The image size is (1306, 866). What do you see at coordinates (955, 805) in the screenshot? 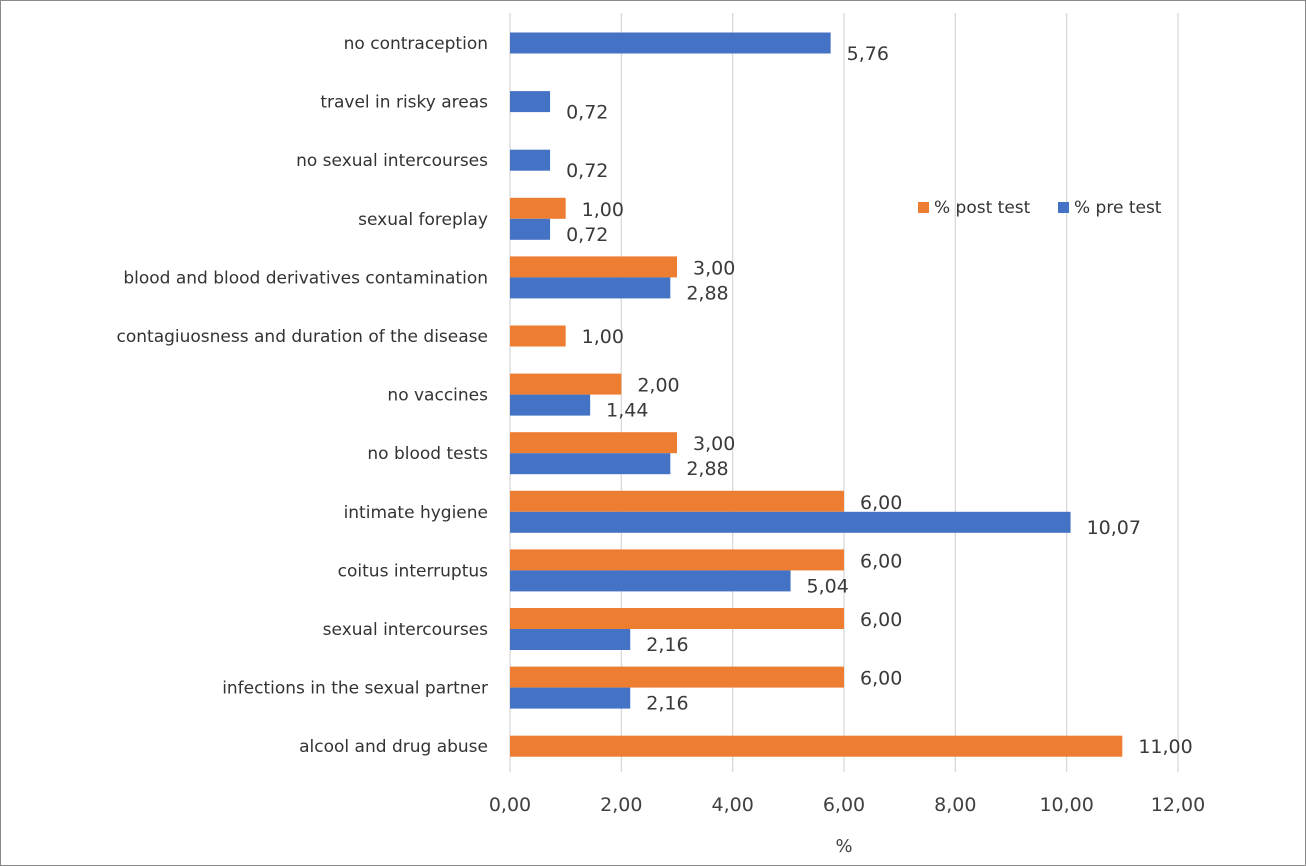
I see `x-tick-label: 8,00` at bounding box center [955, 805].